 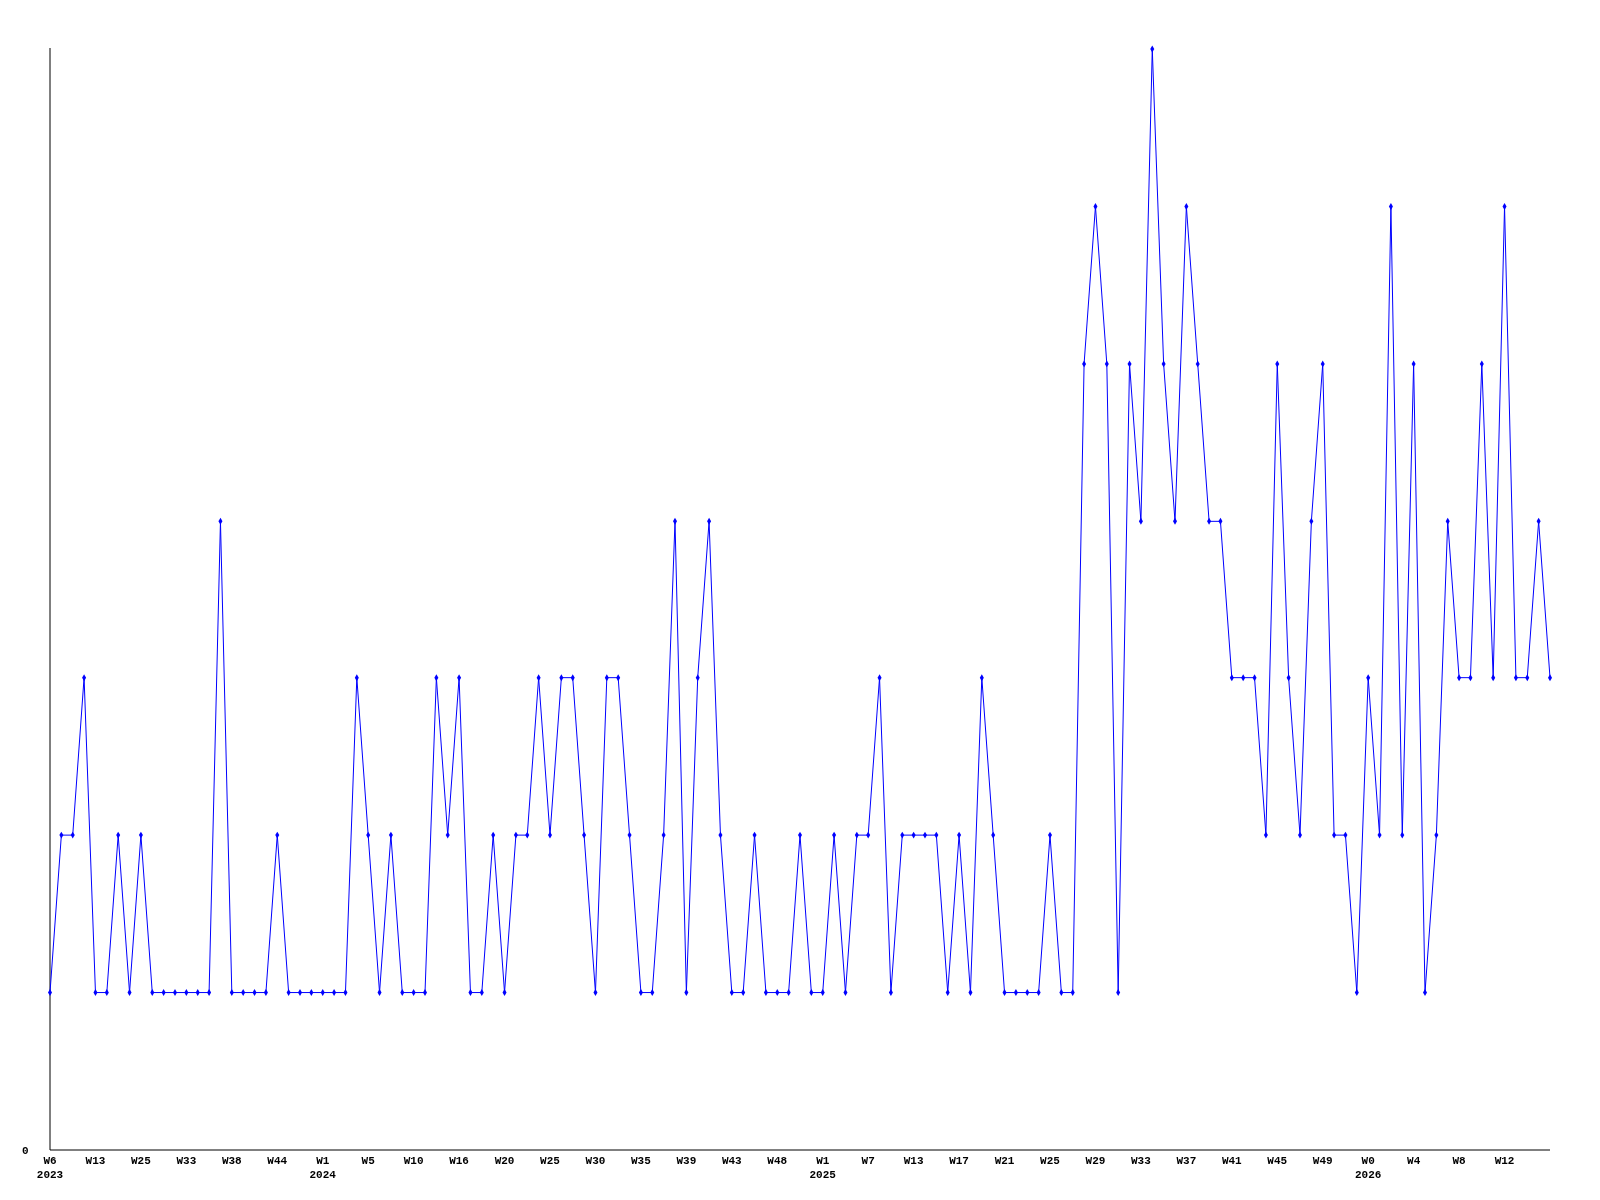 I want to click on x-tick-label: W49, so click(x=1322, y=1161).